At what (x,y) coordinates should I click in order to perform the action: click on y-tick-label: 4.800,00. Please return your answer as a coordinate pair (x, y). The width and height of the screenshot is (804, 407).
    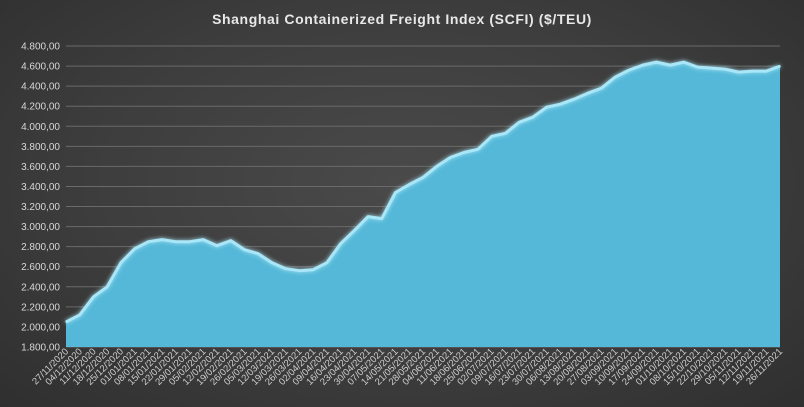
    Looking at the image, I should click on (40, 47).